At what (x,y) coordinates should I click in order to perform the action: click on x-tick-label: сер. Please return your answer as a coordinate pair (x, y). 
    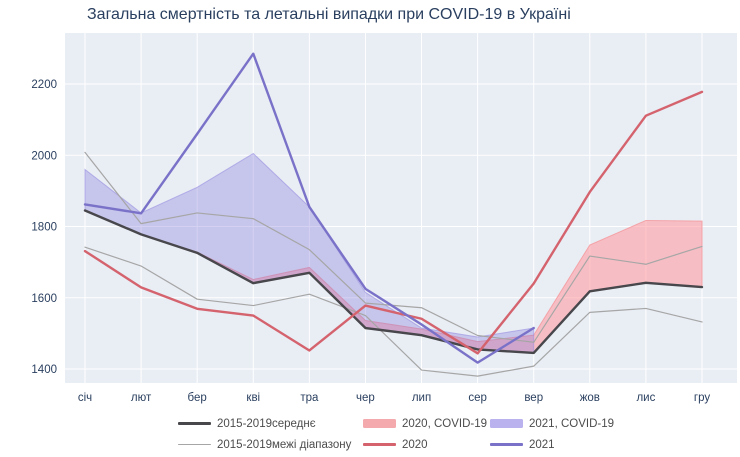
    Looking at the image, I should click on (477, 398).